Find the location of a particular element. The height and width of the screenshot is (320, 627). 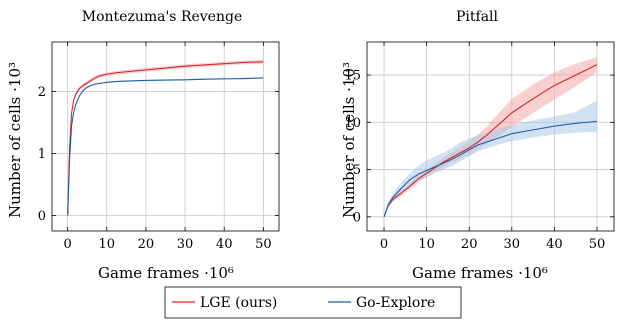

y-tick-label: 5 is located at coordinates (357, 170).